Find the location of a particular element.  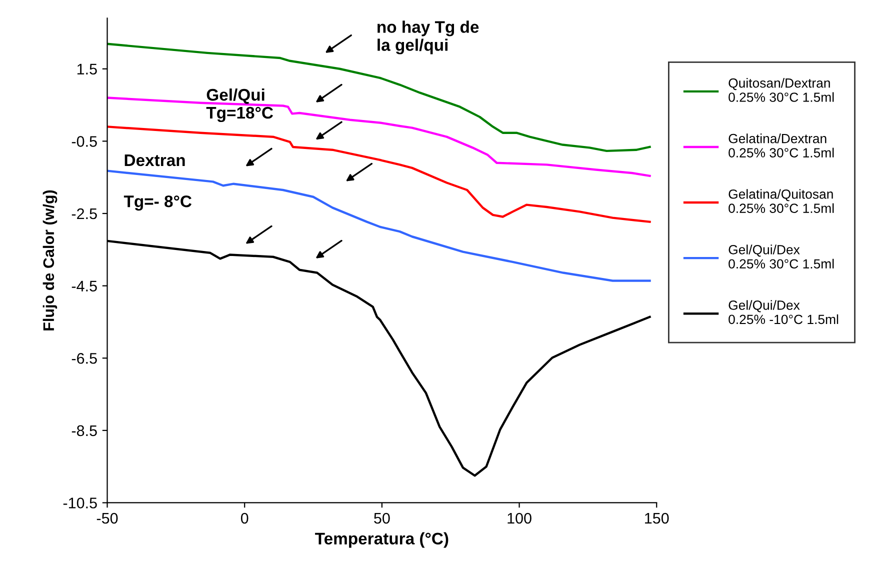

legend-label: Gelatina/Quitosan 0.25% 30°C 1.5ml is located at coordinates (781, 201).